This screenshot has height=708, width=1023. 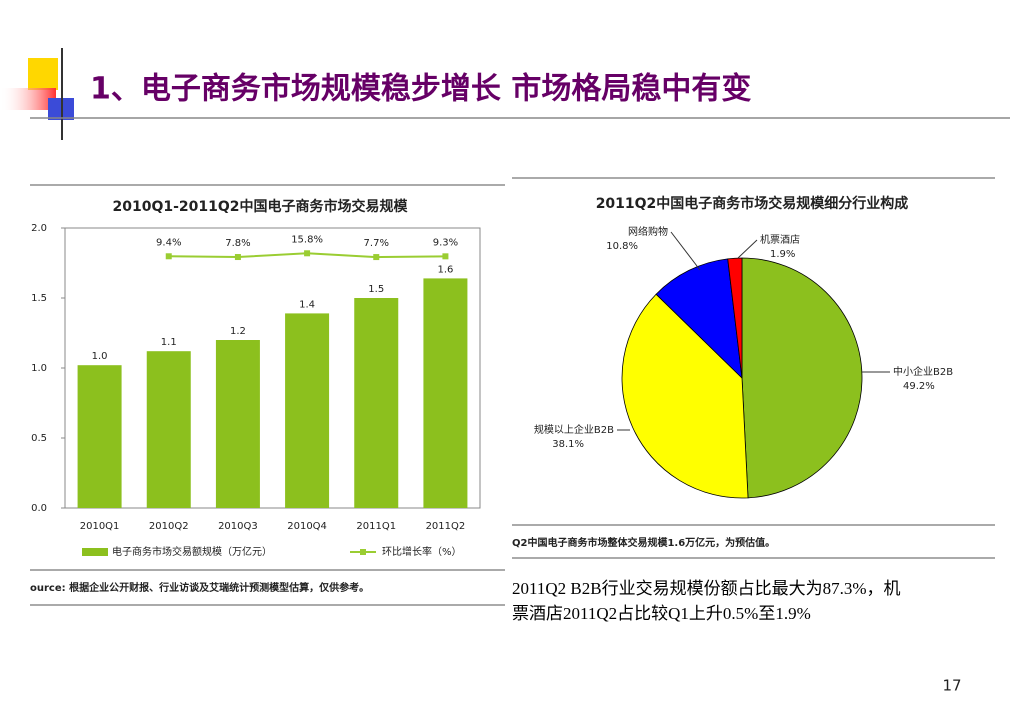 I want to click on legend-swatch, so click(x=95, y=552).